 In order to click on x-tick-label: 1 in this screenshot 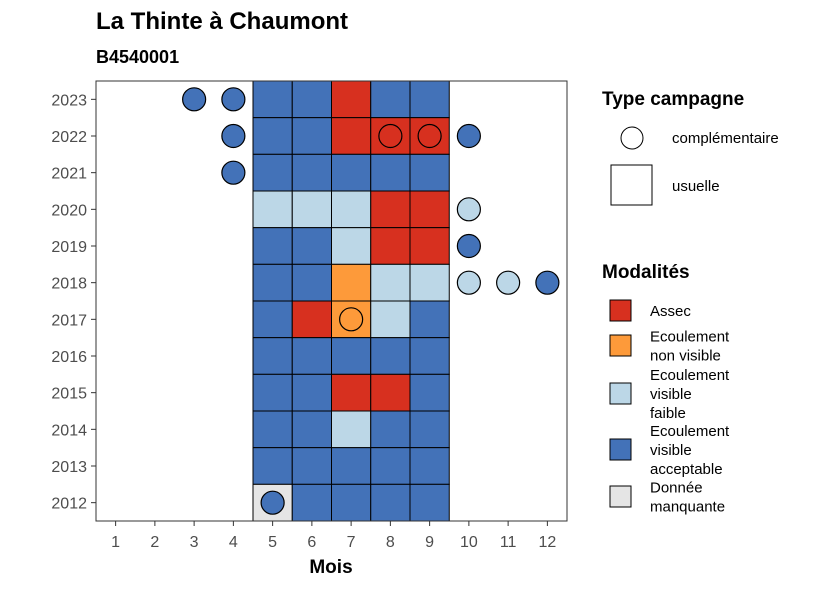, I will do `click(115, 542)`.